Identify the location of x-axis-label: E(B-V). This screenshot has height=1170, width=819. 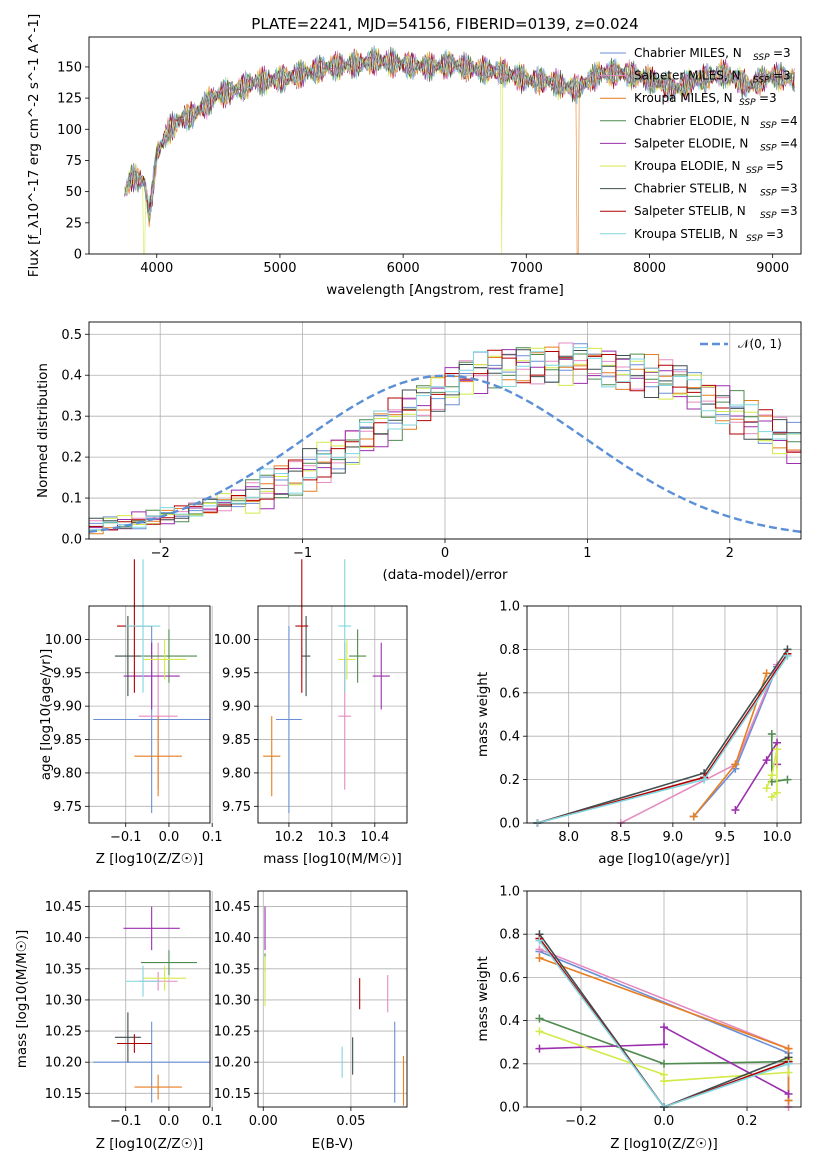
(333, 1144).